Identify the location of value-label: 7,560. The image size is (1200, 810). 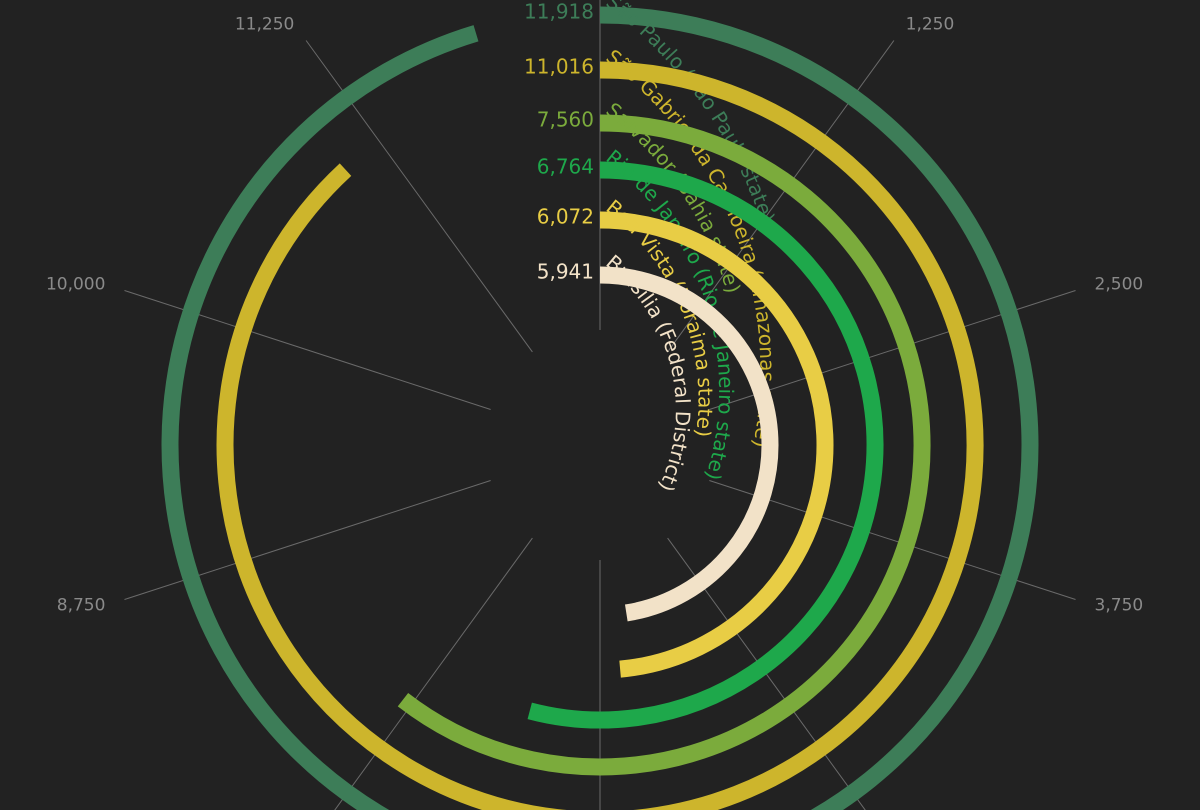
(565, 120).